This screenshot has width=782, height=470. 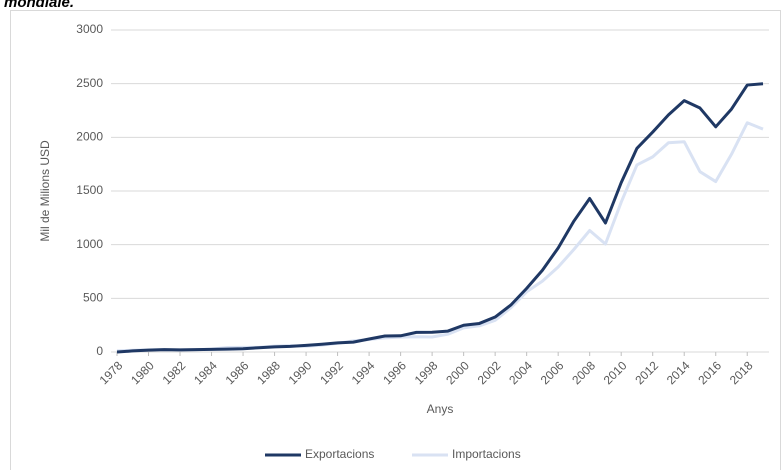 I want to click on caption: mondiale., so click(x=39, y=5).